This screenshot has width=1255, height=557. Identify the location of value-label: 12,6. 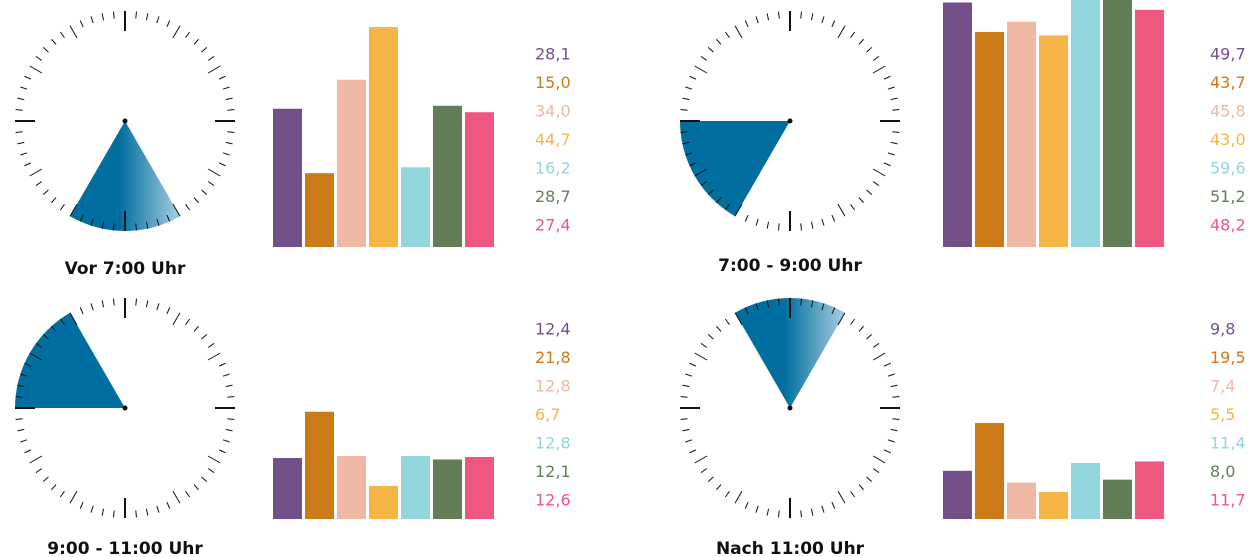
(553, 500).